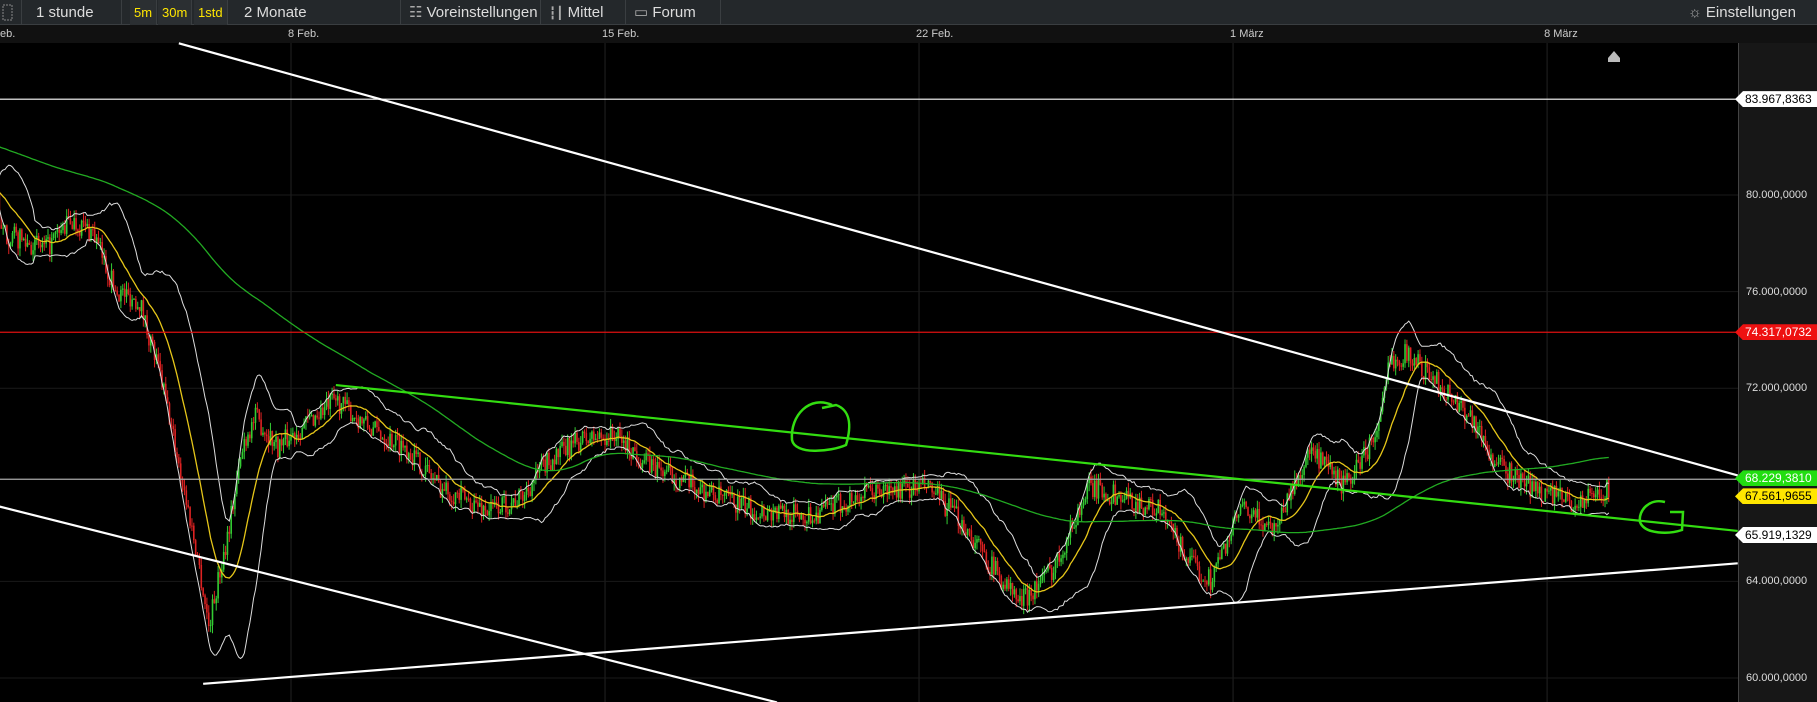  I want to click on interval-select: 1 stunde, so click(72, 12).